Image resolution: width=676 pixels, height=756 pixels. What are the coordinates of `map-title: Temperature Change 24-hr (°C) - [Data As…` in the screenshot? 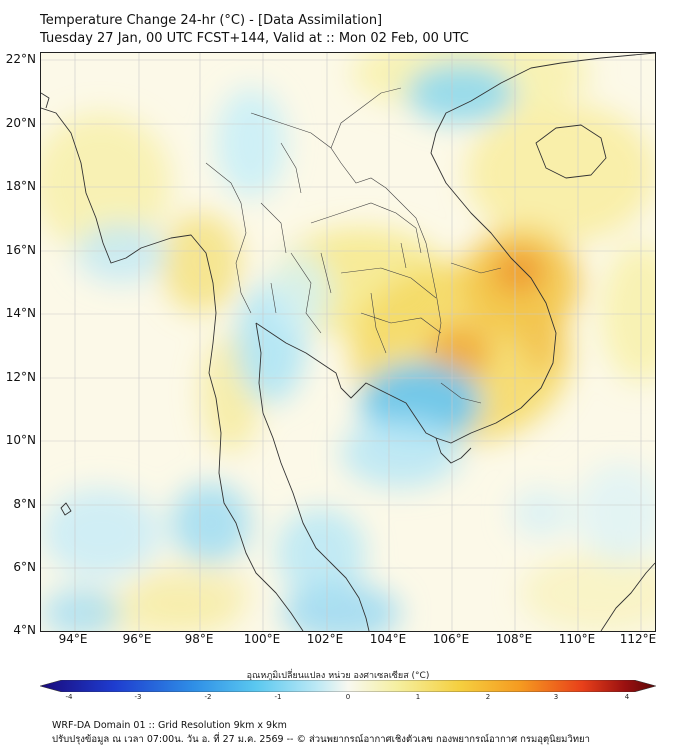 It's located at (254, 30).